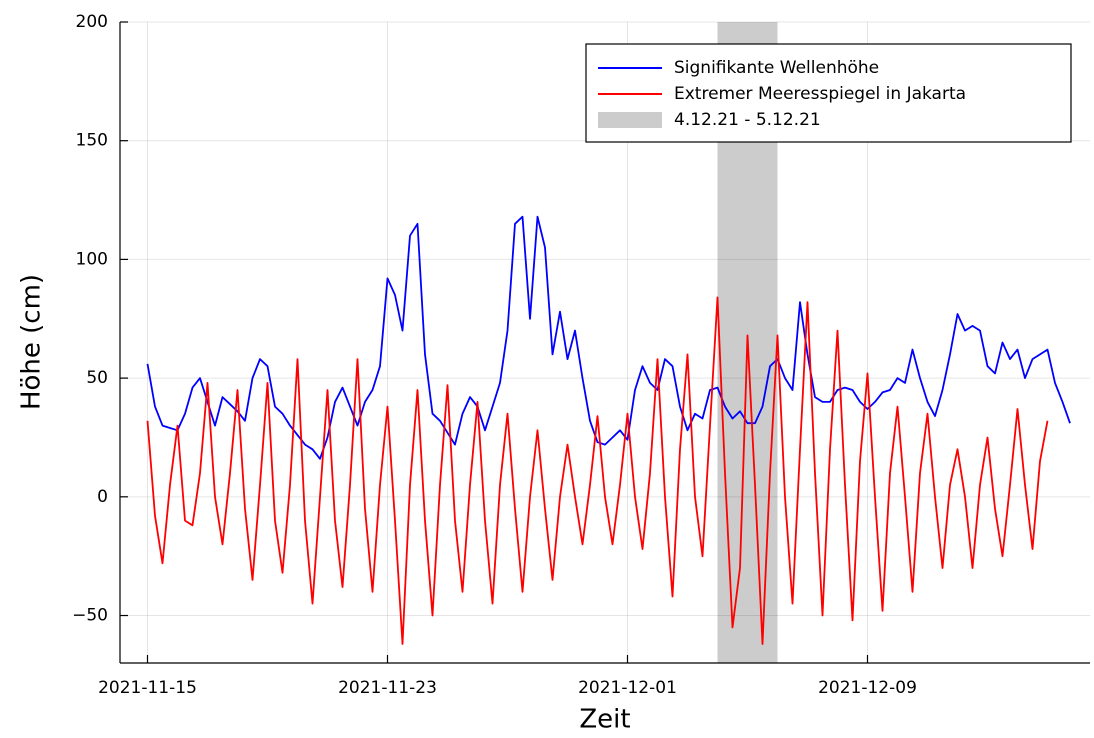 This screenshot has width=1094, height=738. What do you see at coordinates (32, 342) in the screenshot?
I see `y-axis-label: Höhe (cm)` at bounding box center [32, 342].